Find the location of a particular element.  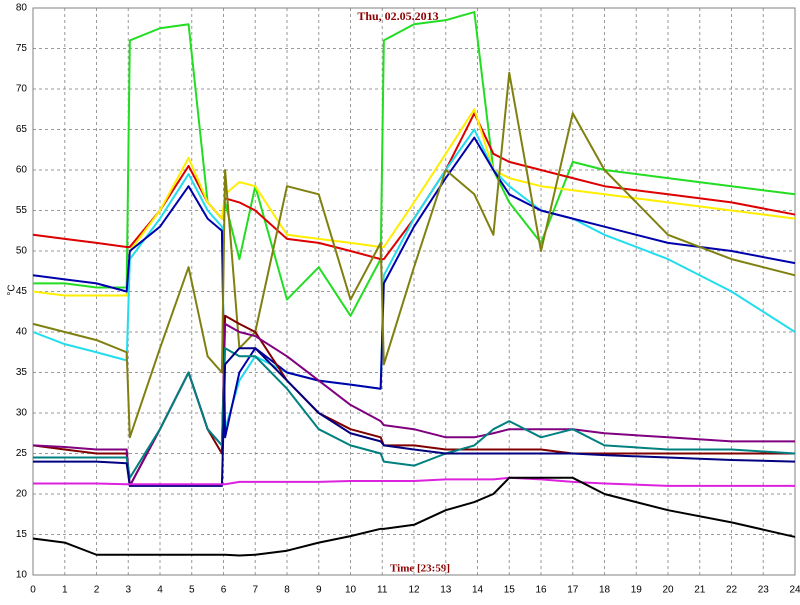

y-tick-label: 15 is located at coordinates (22, 534).